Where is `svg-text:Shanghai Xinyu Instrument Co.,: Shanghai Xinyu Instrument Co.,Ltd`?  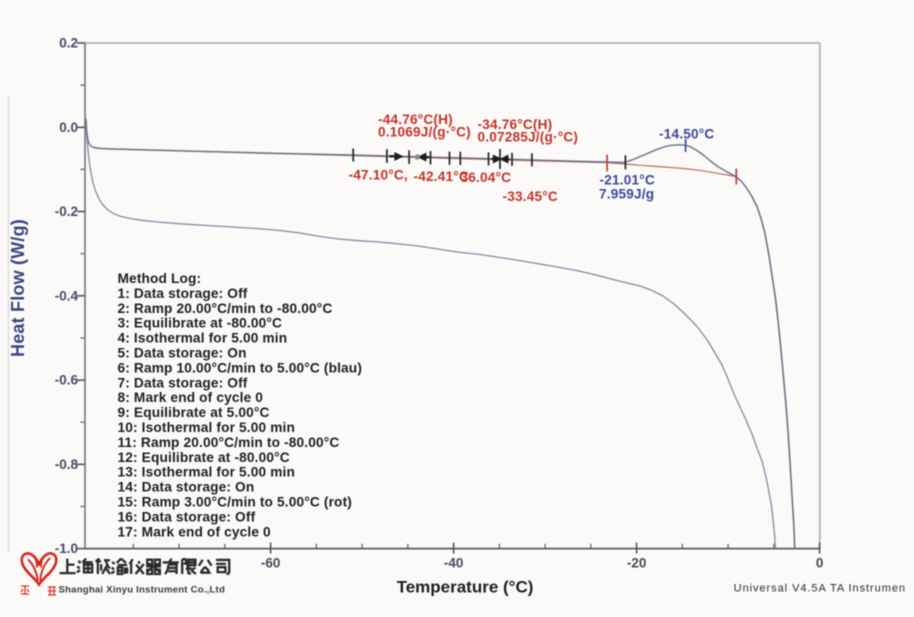
svg-text:Shanghai Xinyu Instrument Co.,: Shanghai Xinyu Instrument Co.,Ltd is located at coordinates (142, 590).